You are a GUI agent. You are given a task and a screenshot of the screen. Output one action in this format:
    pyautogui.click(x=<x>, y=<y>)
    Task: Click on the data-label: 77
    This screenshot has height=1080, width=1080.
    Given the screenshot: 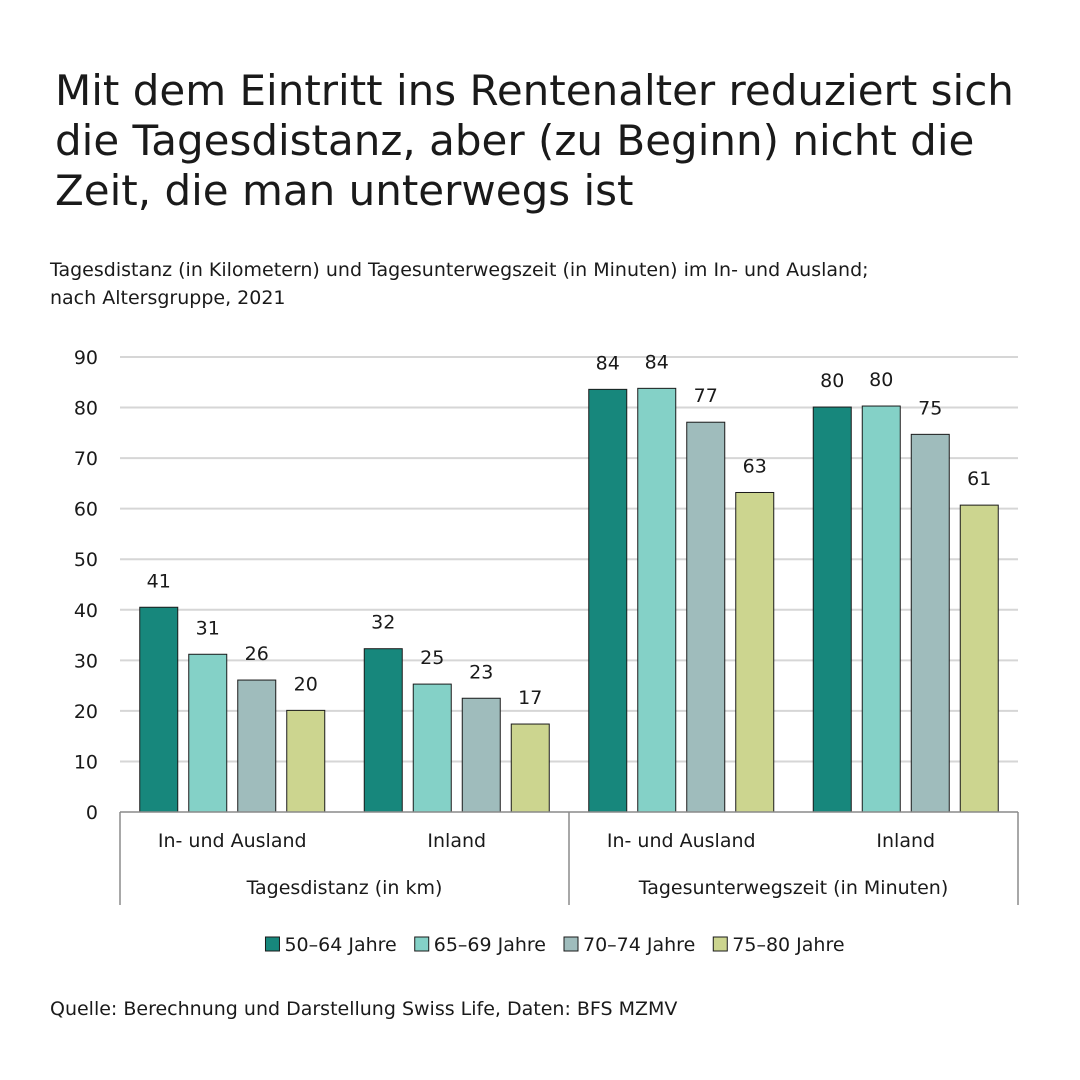 What is the action you would take?
    pyautogui.click(x=706, y=396)
    